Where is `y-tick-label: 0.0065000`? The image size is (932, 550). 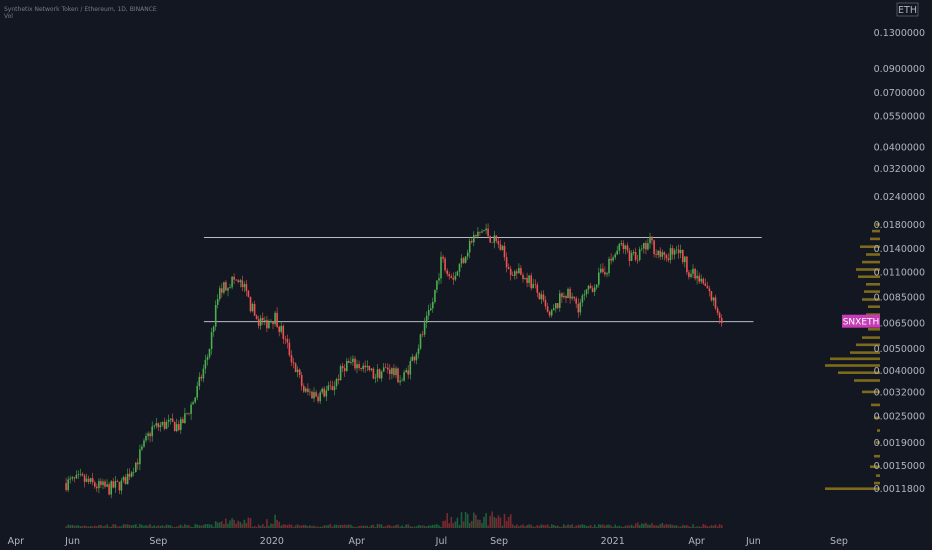 y-tick-label: 0.0065000 is located at coordinates (899, 324).